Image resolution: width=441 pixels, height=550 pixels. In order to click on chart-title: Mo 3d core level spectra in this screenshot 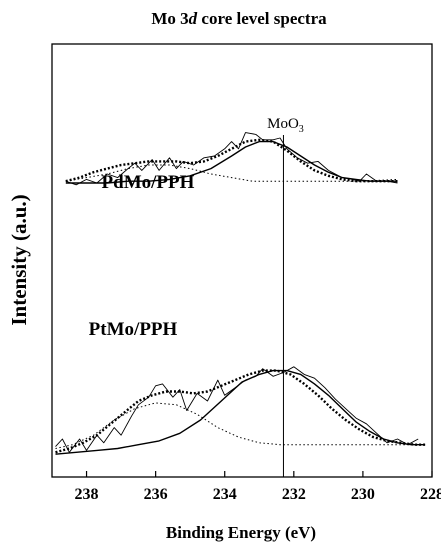, I will do `click(239, 18)`.